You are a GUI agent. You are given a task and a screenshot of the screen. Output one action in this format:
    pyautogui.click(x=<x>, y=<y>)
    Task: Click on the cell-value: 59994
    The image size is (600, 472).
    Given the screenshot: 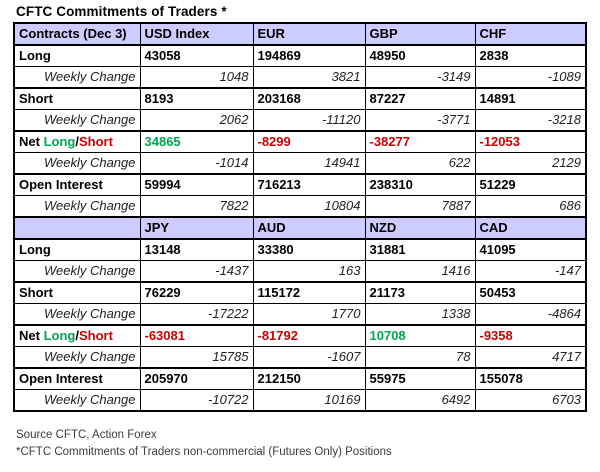 What is the action you would take?
    pyautogui.click(x=196, y=184)
    